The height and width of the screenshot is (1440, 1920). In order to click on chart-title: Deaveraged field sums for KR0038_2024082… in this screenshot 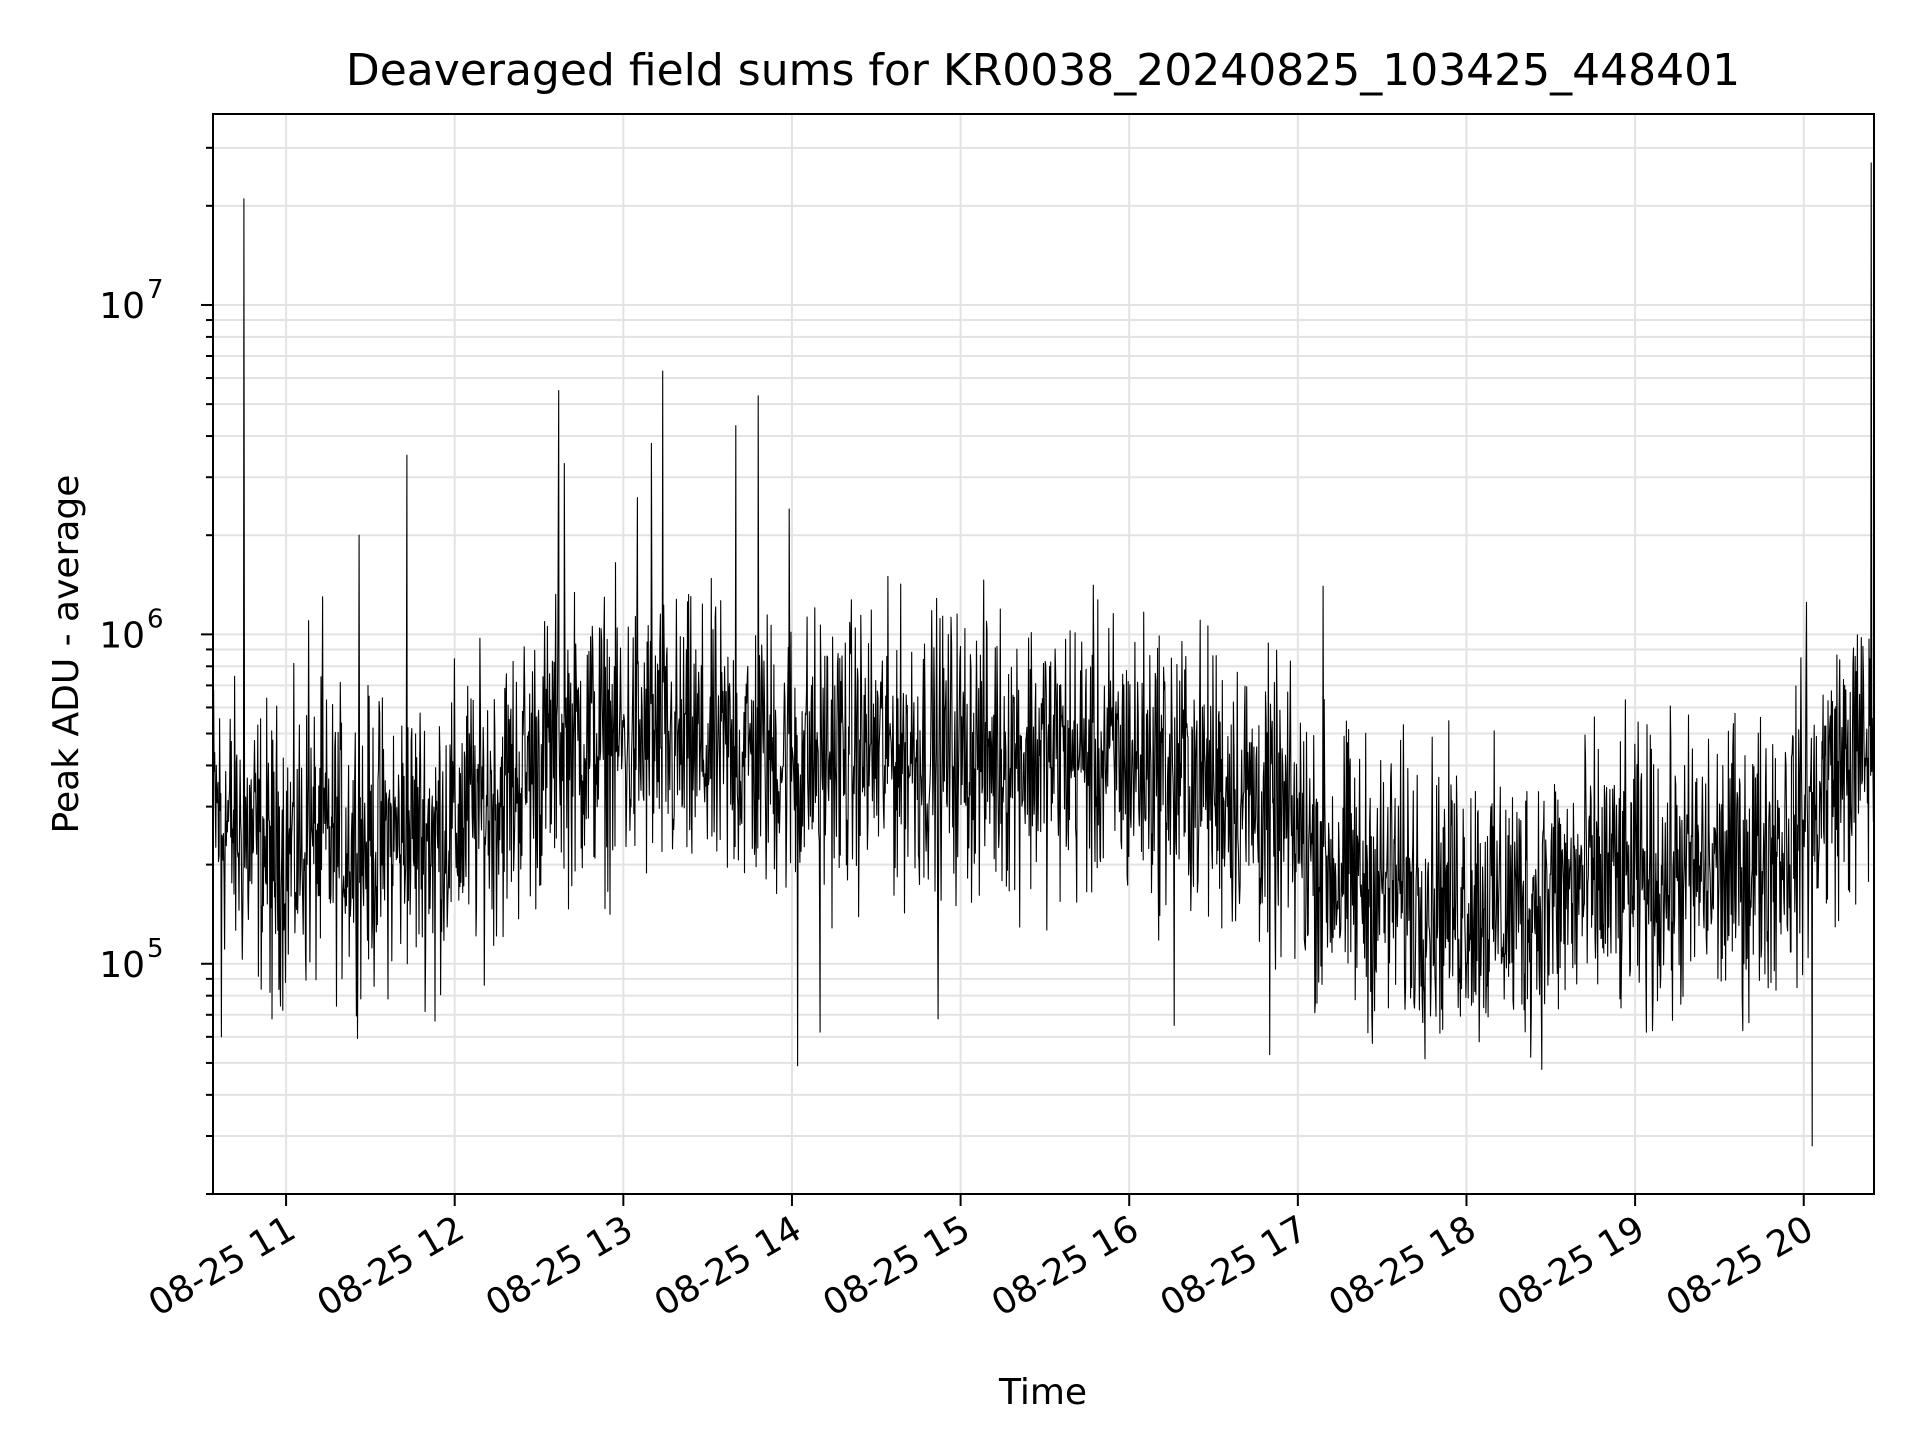, I will do `click(1043, 70)`.